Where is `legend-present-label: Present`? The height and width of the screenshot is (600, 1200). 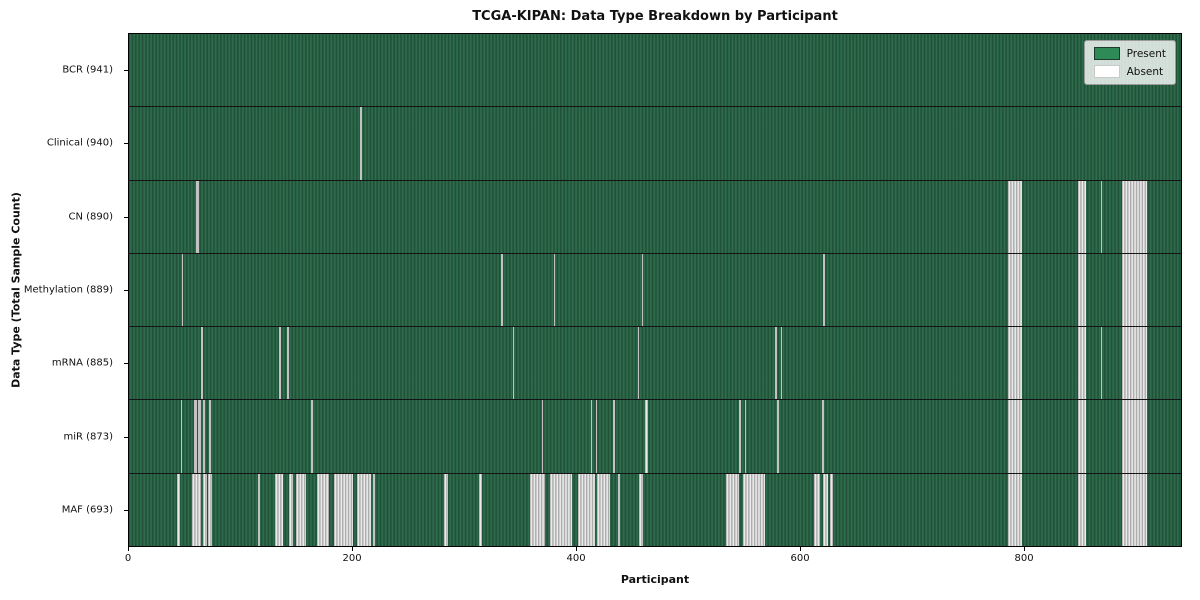 legend-present-label: Present is located at coordinates (1146, 53).